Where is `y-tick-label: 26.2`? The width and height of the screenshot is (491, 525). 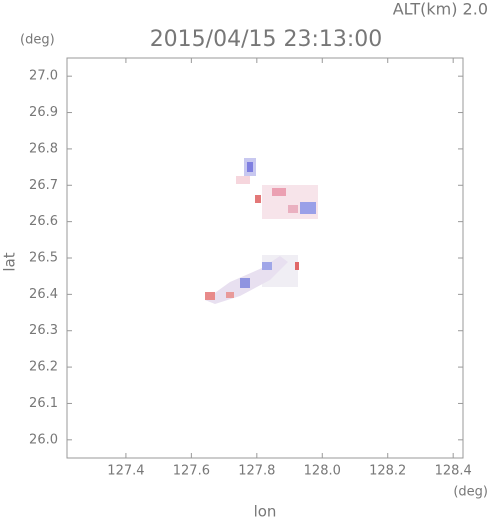
y-tick-label: 26.2 is located at coordinates (43, 367).